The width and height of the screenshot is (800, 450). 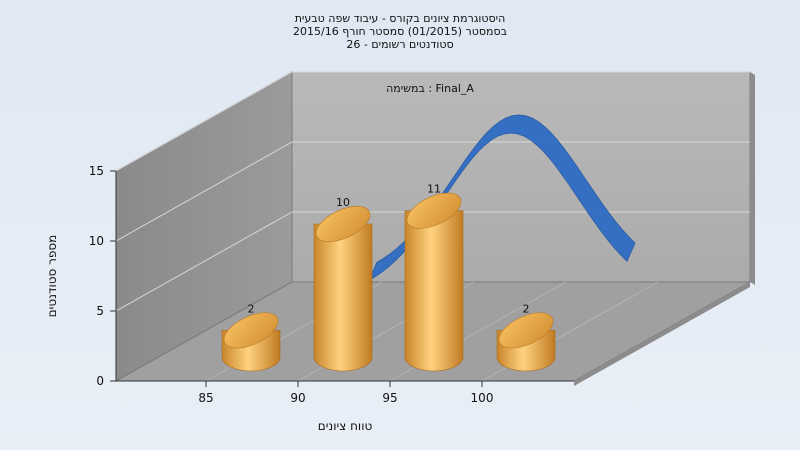 What do you see at coordinates (100, 381) in the screenshot?
I see `y-tick-label: 0` at bounding box center [100, 381].